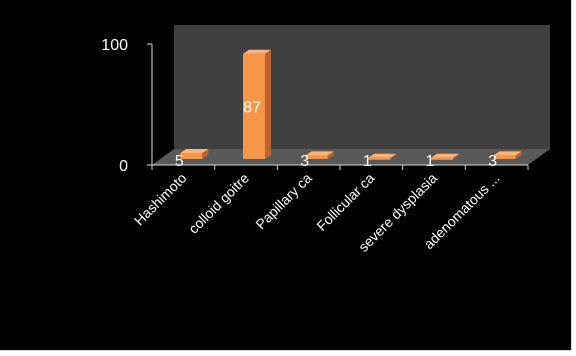 The image size is (576, 356). I want to click on data-label: 87, so click(252, 107).